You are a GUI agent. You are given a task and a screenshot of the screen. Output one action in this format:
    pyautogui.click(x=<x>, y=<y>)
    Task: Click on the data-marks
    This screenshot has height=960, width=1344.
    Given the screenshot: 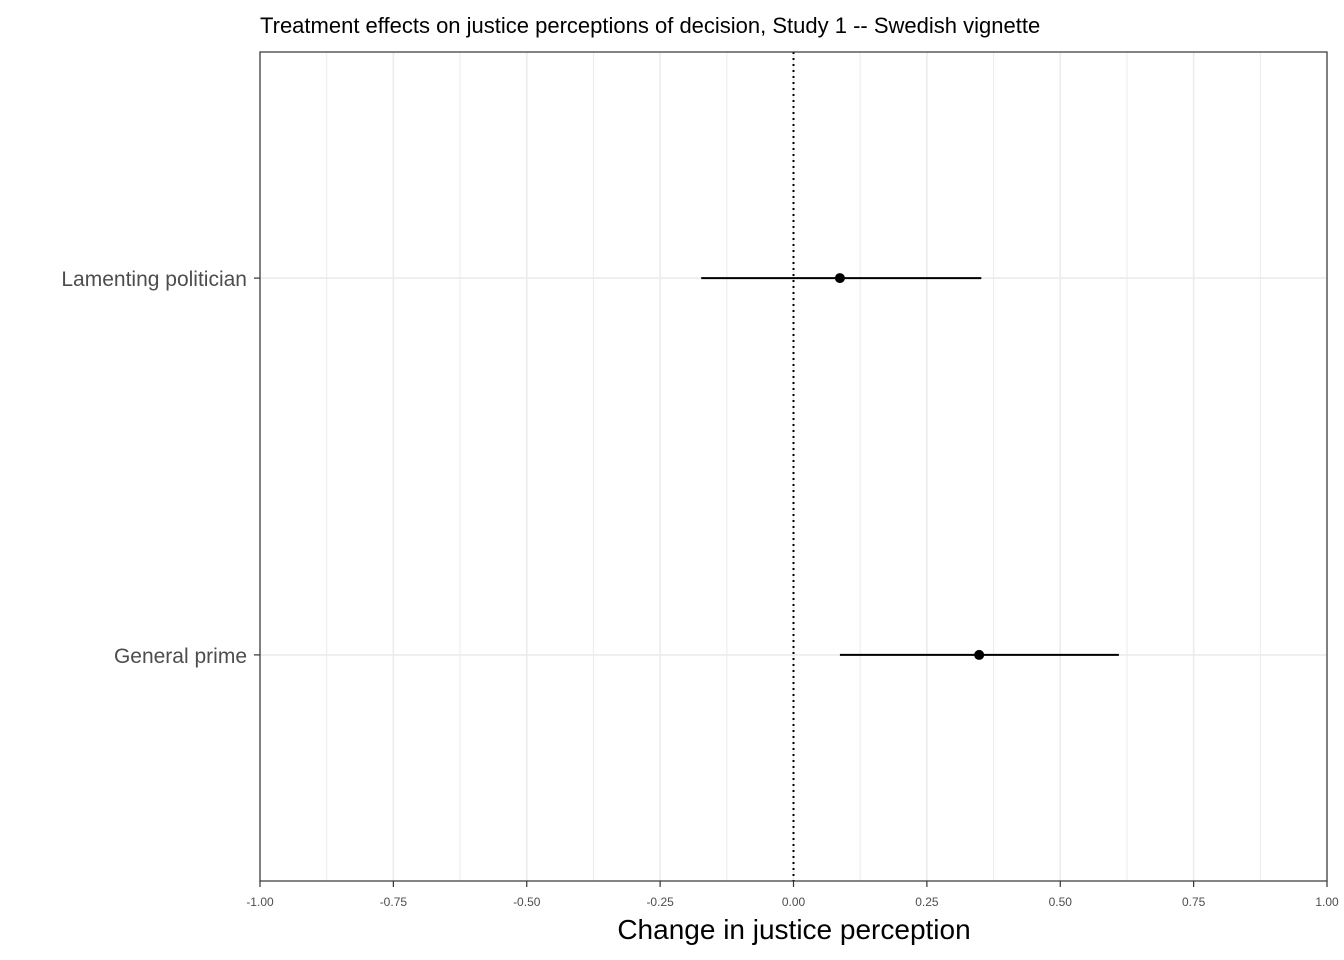 What is the action you would take?
    pyautogui.click(x=910, y=466)
    